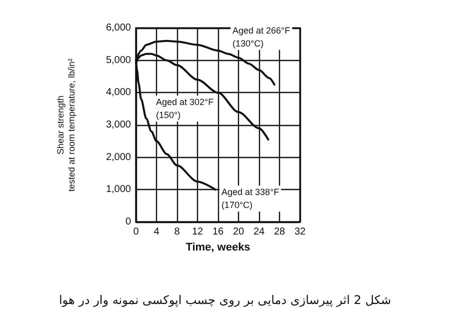 This screenshot has width=450, height=325. I want to click on x-tick-label: 4, so click(157, 232).